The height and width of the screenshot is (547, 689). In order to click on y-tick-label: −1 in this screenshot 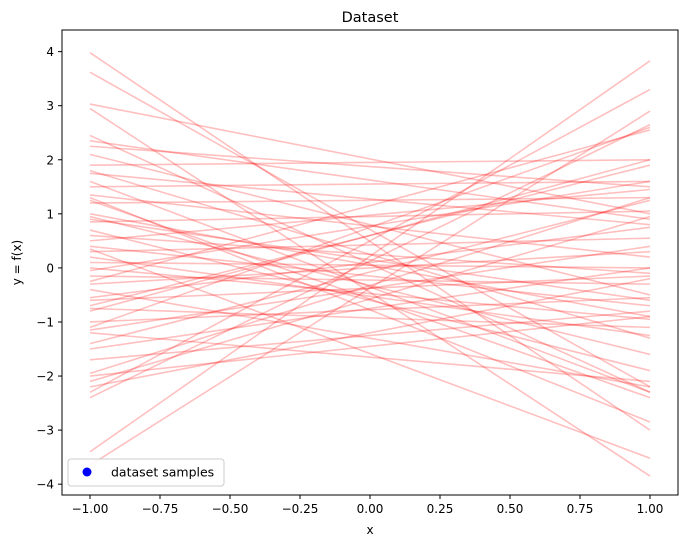, I will do `click(45, 322)`.